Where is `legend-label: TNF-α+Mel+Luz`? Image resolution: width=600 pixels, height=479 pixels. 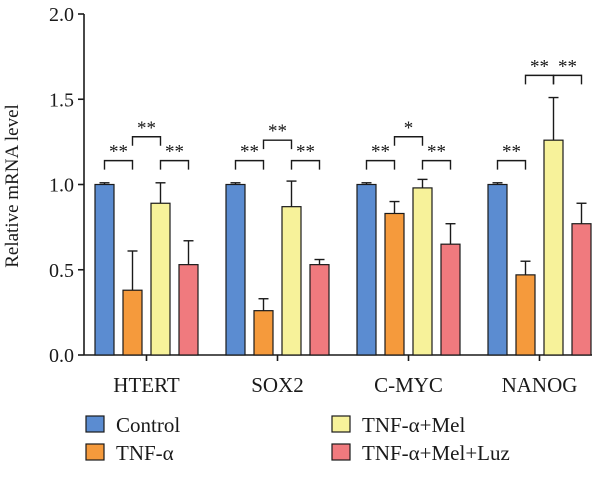 legend-label: TNF-α+Mel+Luz is located at coordinates (436, 453).